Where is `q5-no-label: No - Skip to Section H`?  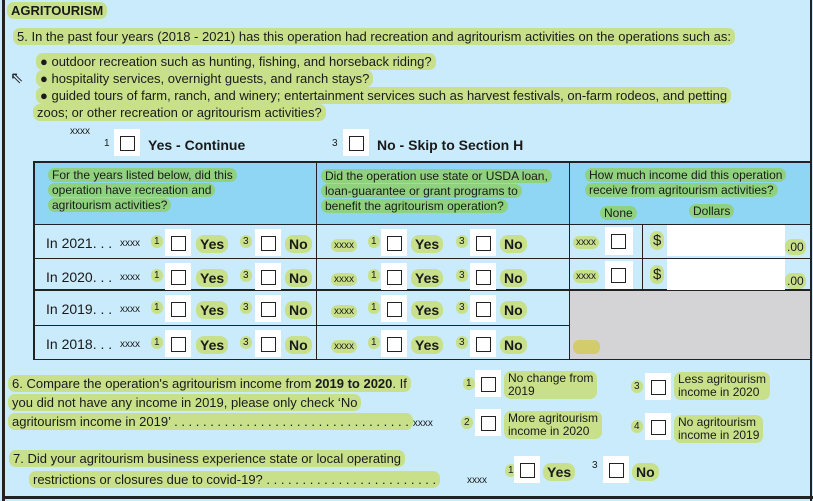
q5-no-label: No - Skip to Section H is located at coordinates (450, 145).